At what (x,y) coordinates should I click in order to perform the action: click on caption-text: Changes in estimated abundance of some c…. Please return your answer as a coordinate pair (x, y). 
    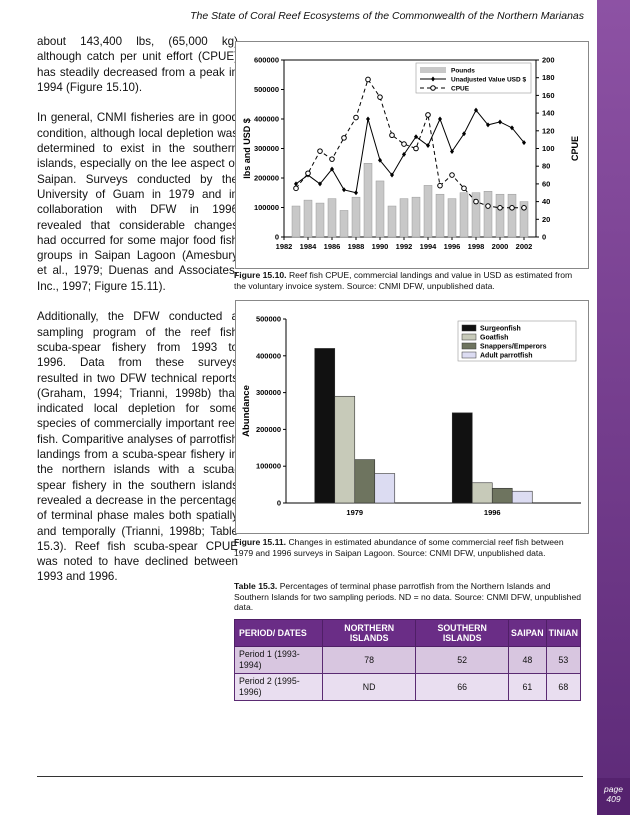
    Looking at the image, I should click on (399, 547).